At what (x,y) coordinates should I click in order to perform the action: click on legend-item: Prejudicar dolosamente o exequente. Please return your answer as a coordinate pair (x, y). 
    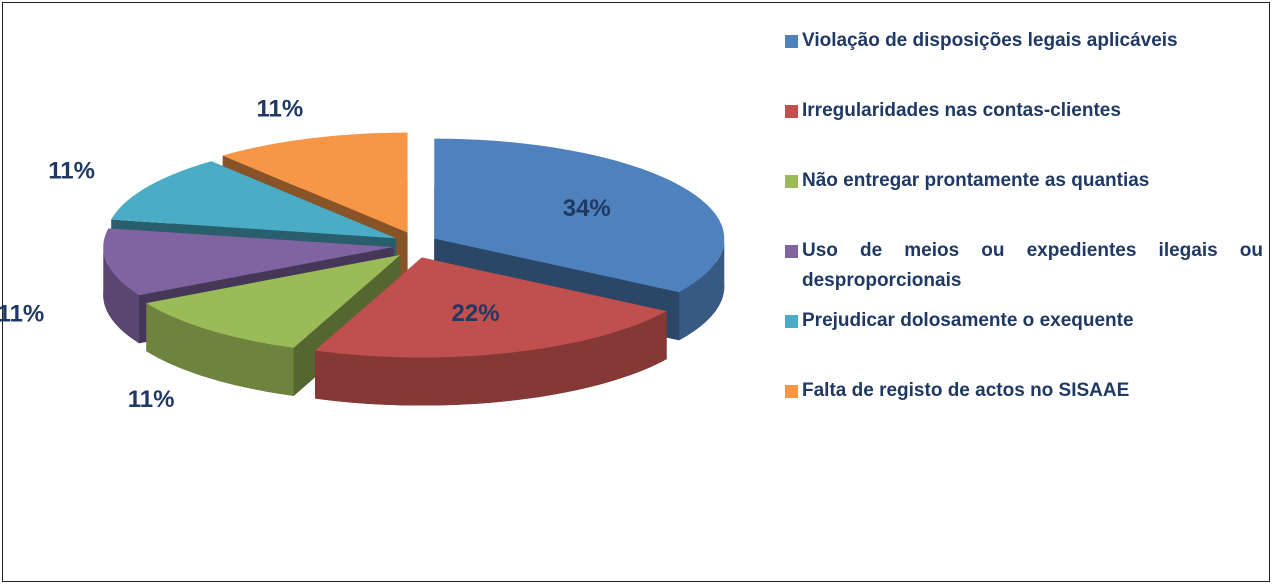
    Looking at the image, I should click on (1024, 345).